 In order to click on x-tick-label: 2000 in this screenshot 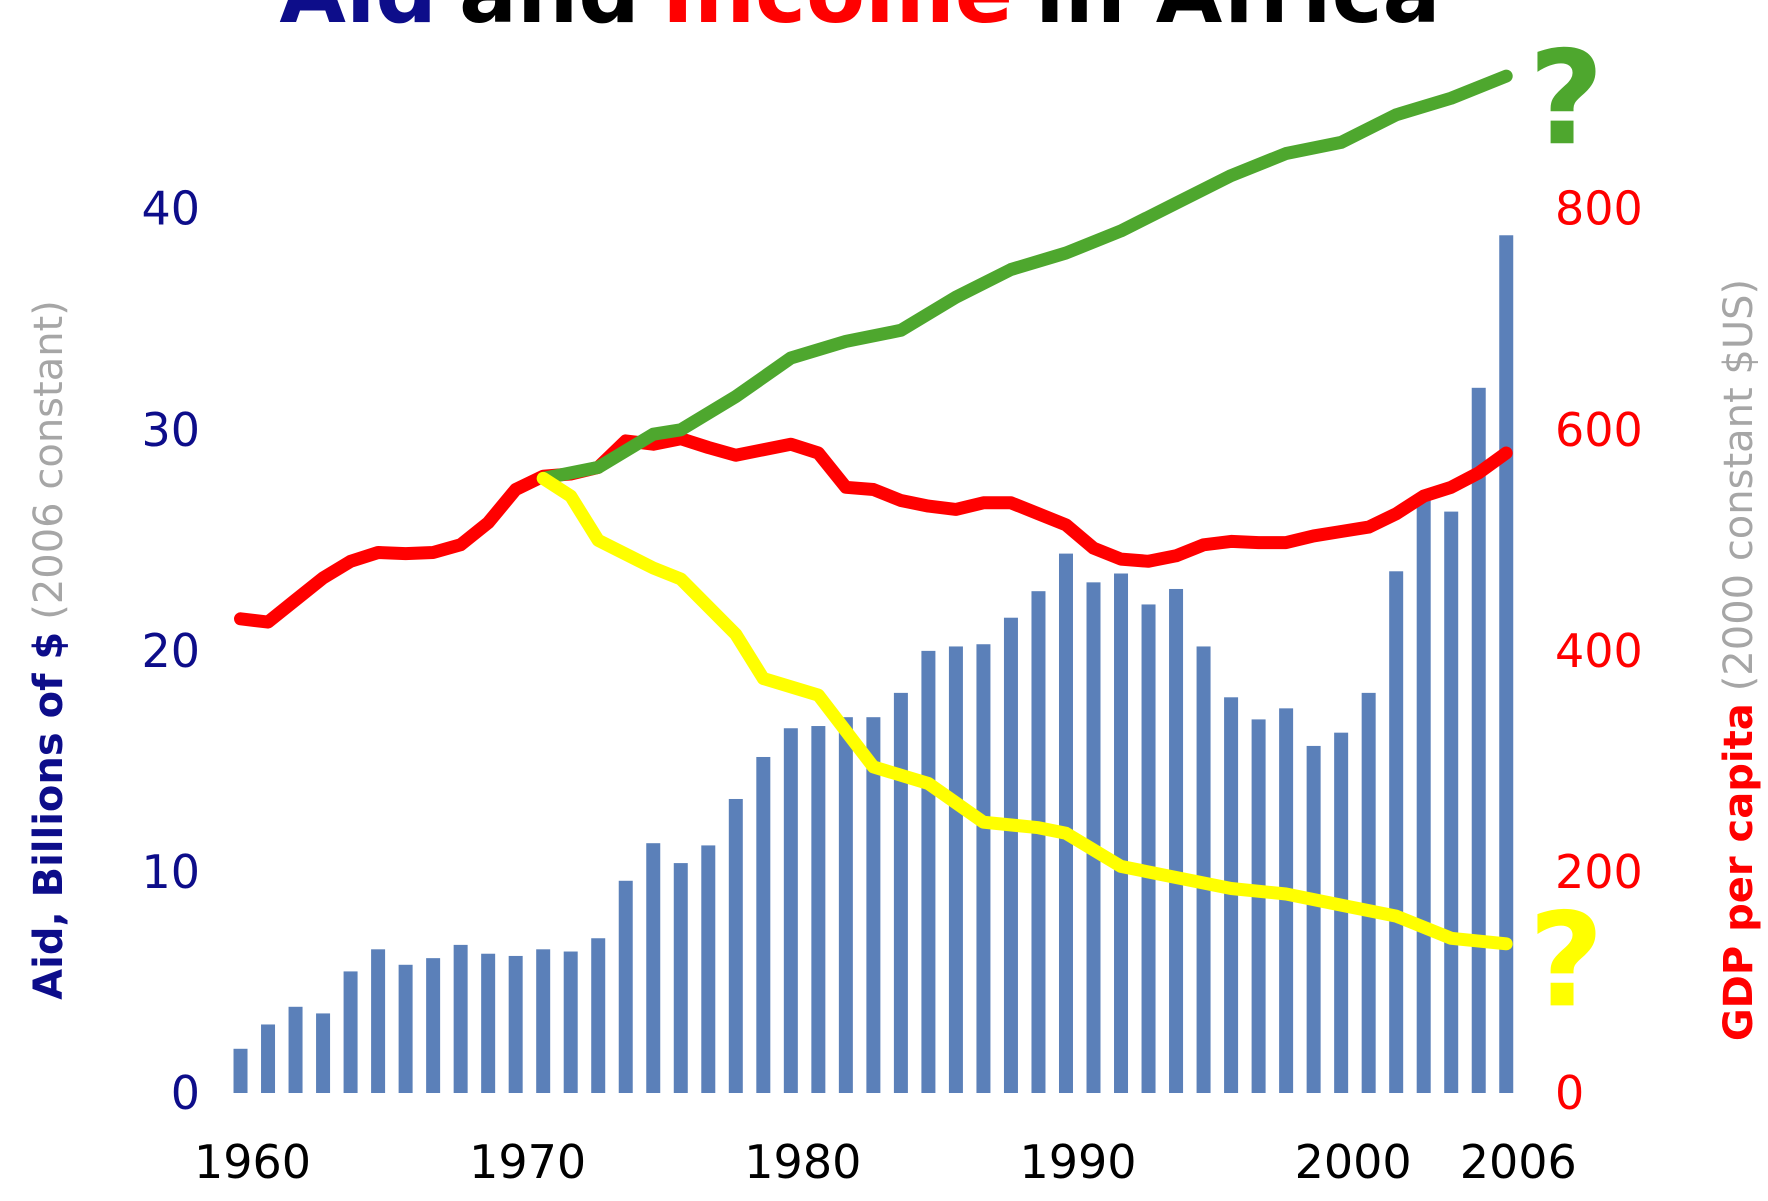, I will do `click(1353, 1162)`.